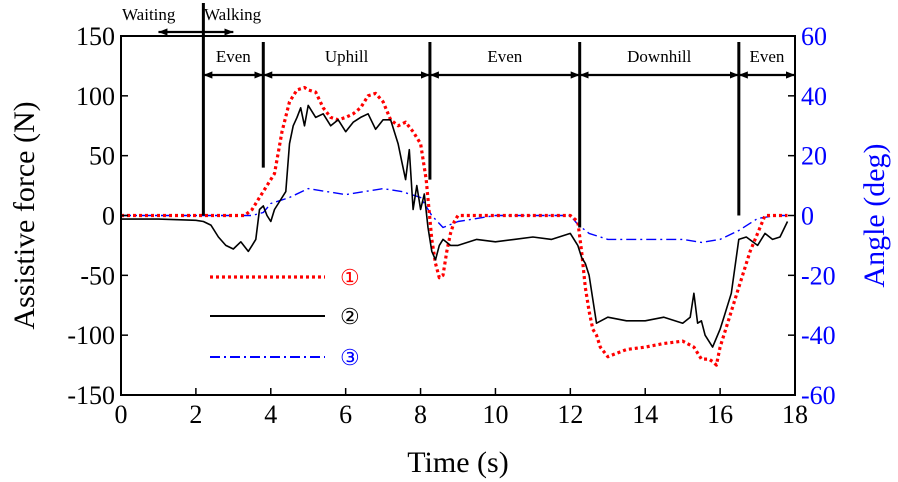 The image size is (898, 482). Describe the element at coordinates (121, 414) in the screenshot. I see `x-tick-label: 0` at that location.